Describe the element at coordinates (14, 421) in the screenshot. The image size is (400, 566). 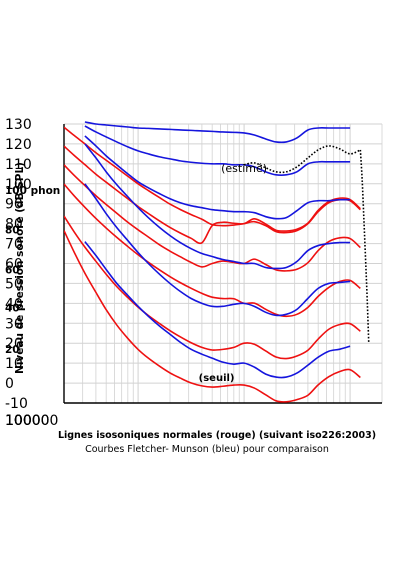
I see `x-tick-label: 10` at that location.